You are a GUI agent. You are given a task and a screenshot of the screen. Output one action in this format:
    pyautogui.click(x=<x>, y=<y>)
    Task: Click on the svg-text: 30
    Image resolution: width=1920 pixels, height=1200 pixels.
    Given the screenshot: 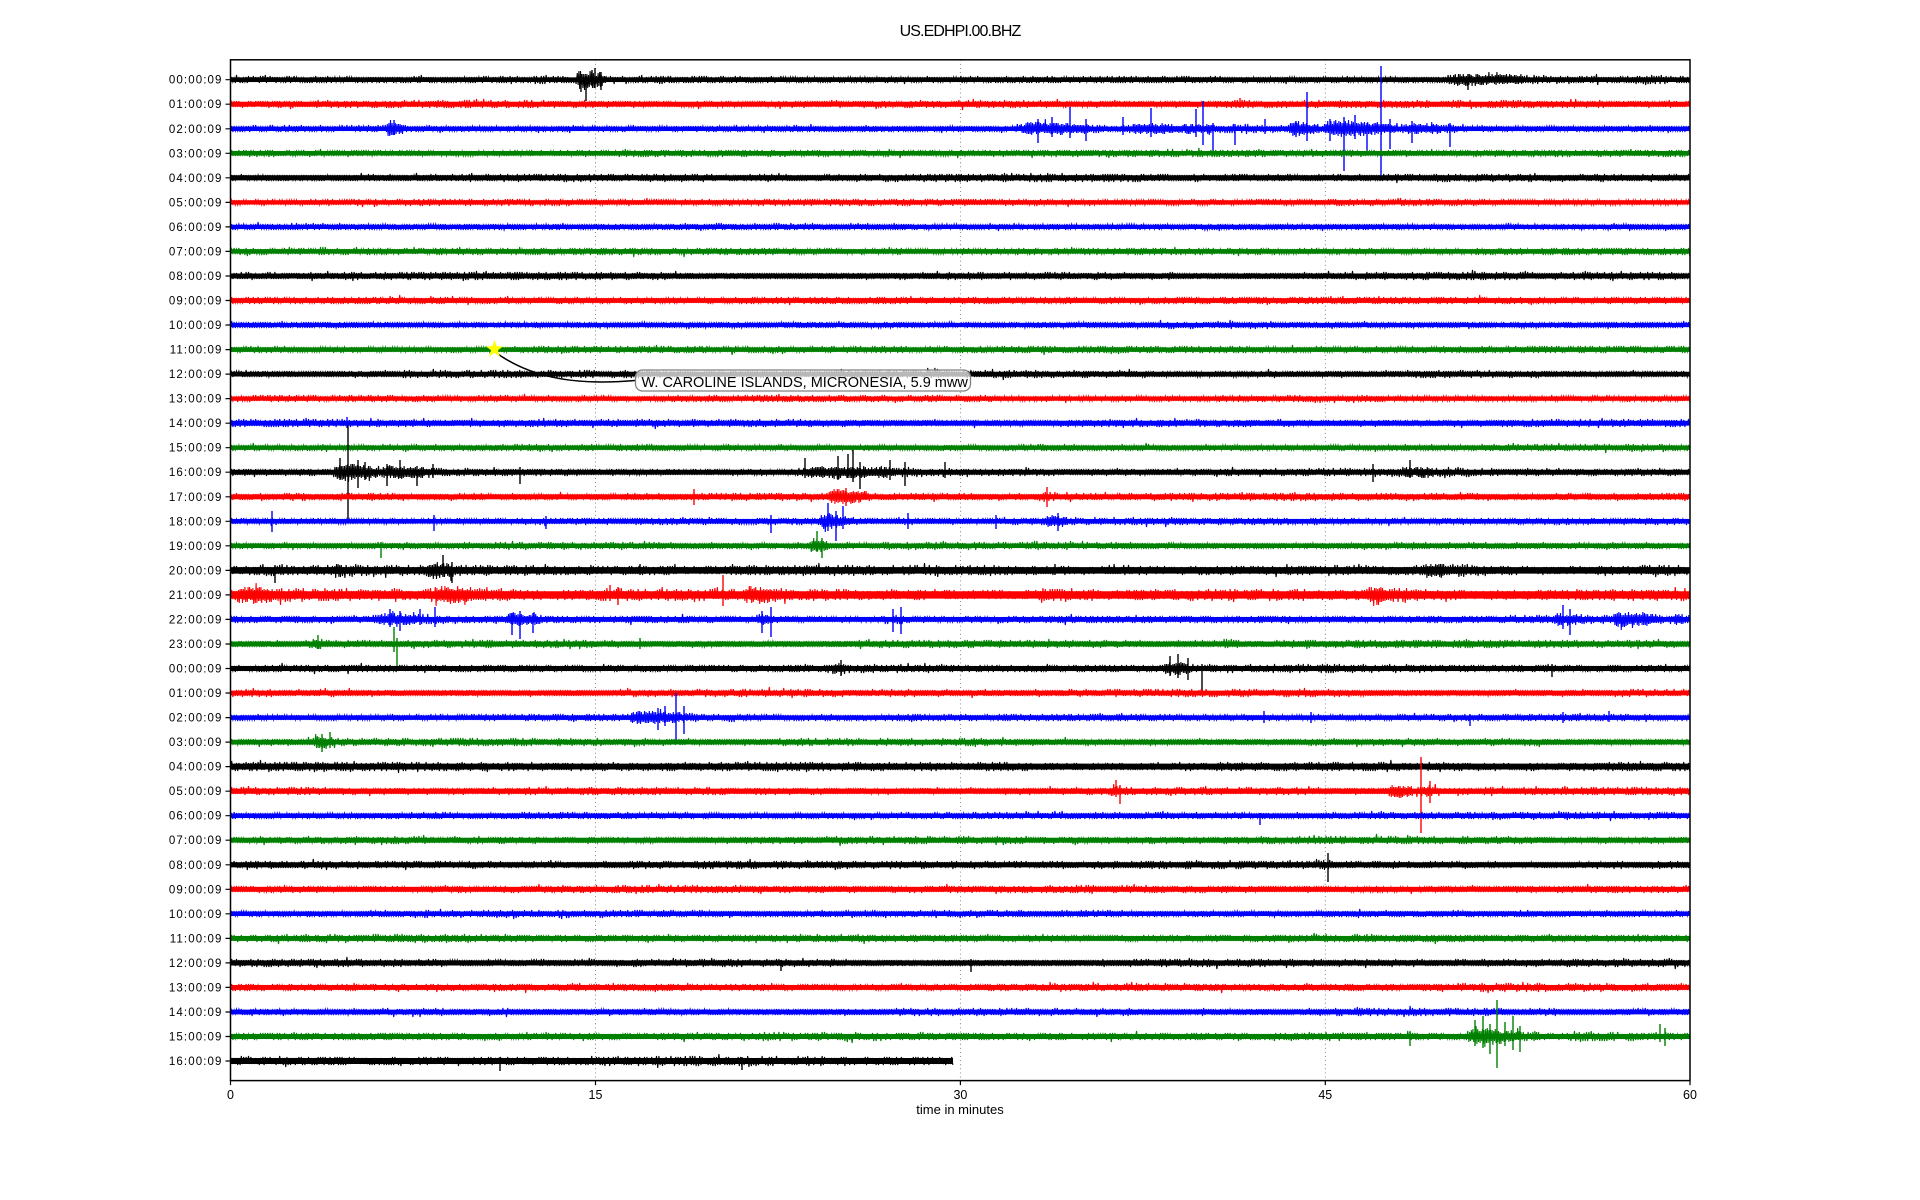 What is the action you would take?
    pyautogui.click(x=960, y=1095)
    